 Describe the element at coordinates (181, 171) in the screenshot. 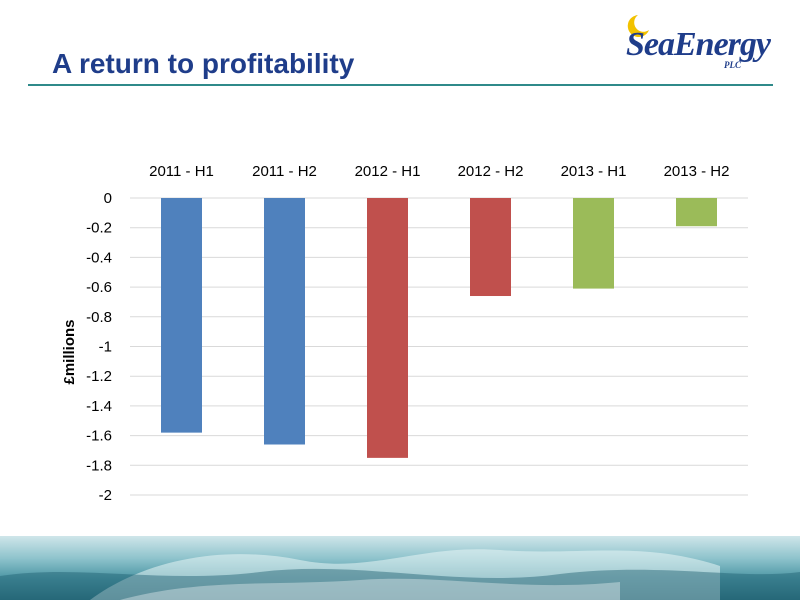

I see `x-tick-label: 2011 - H1` at that location.